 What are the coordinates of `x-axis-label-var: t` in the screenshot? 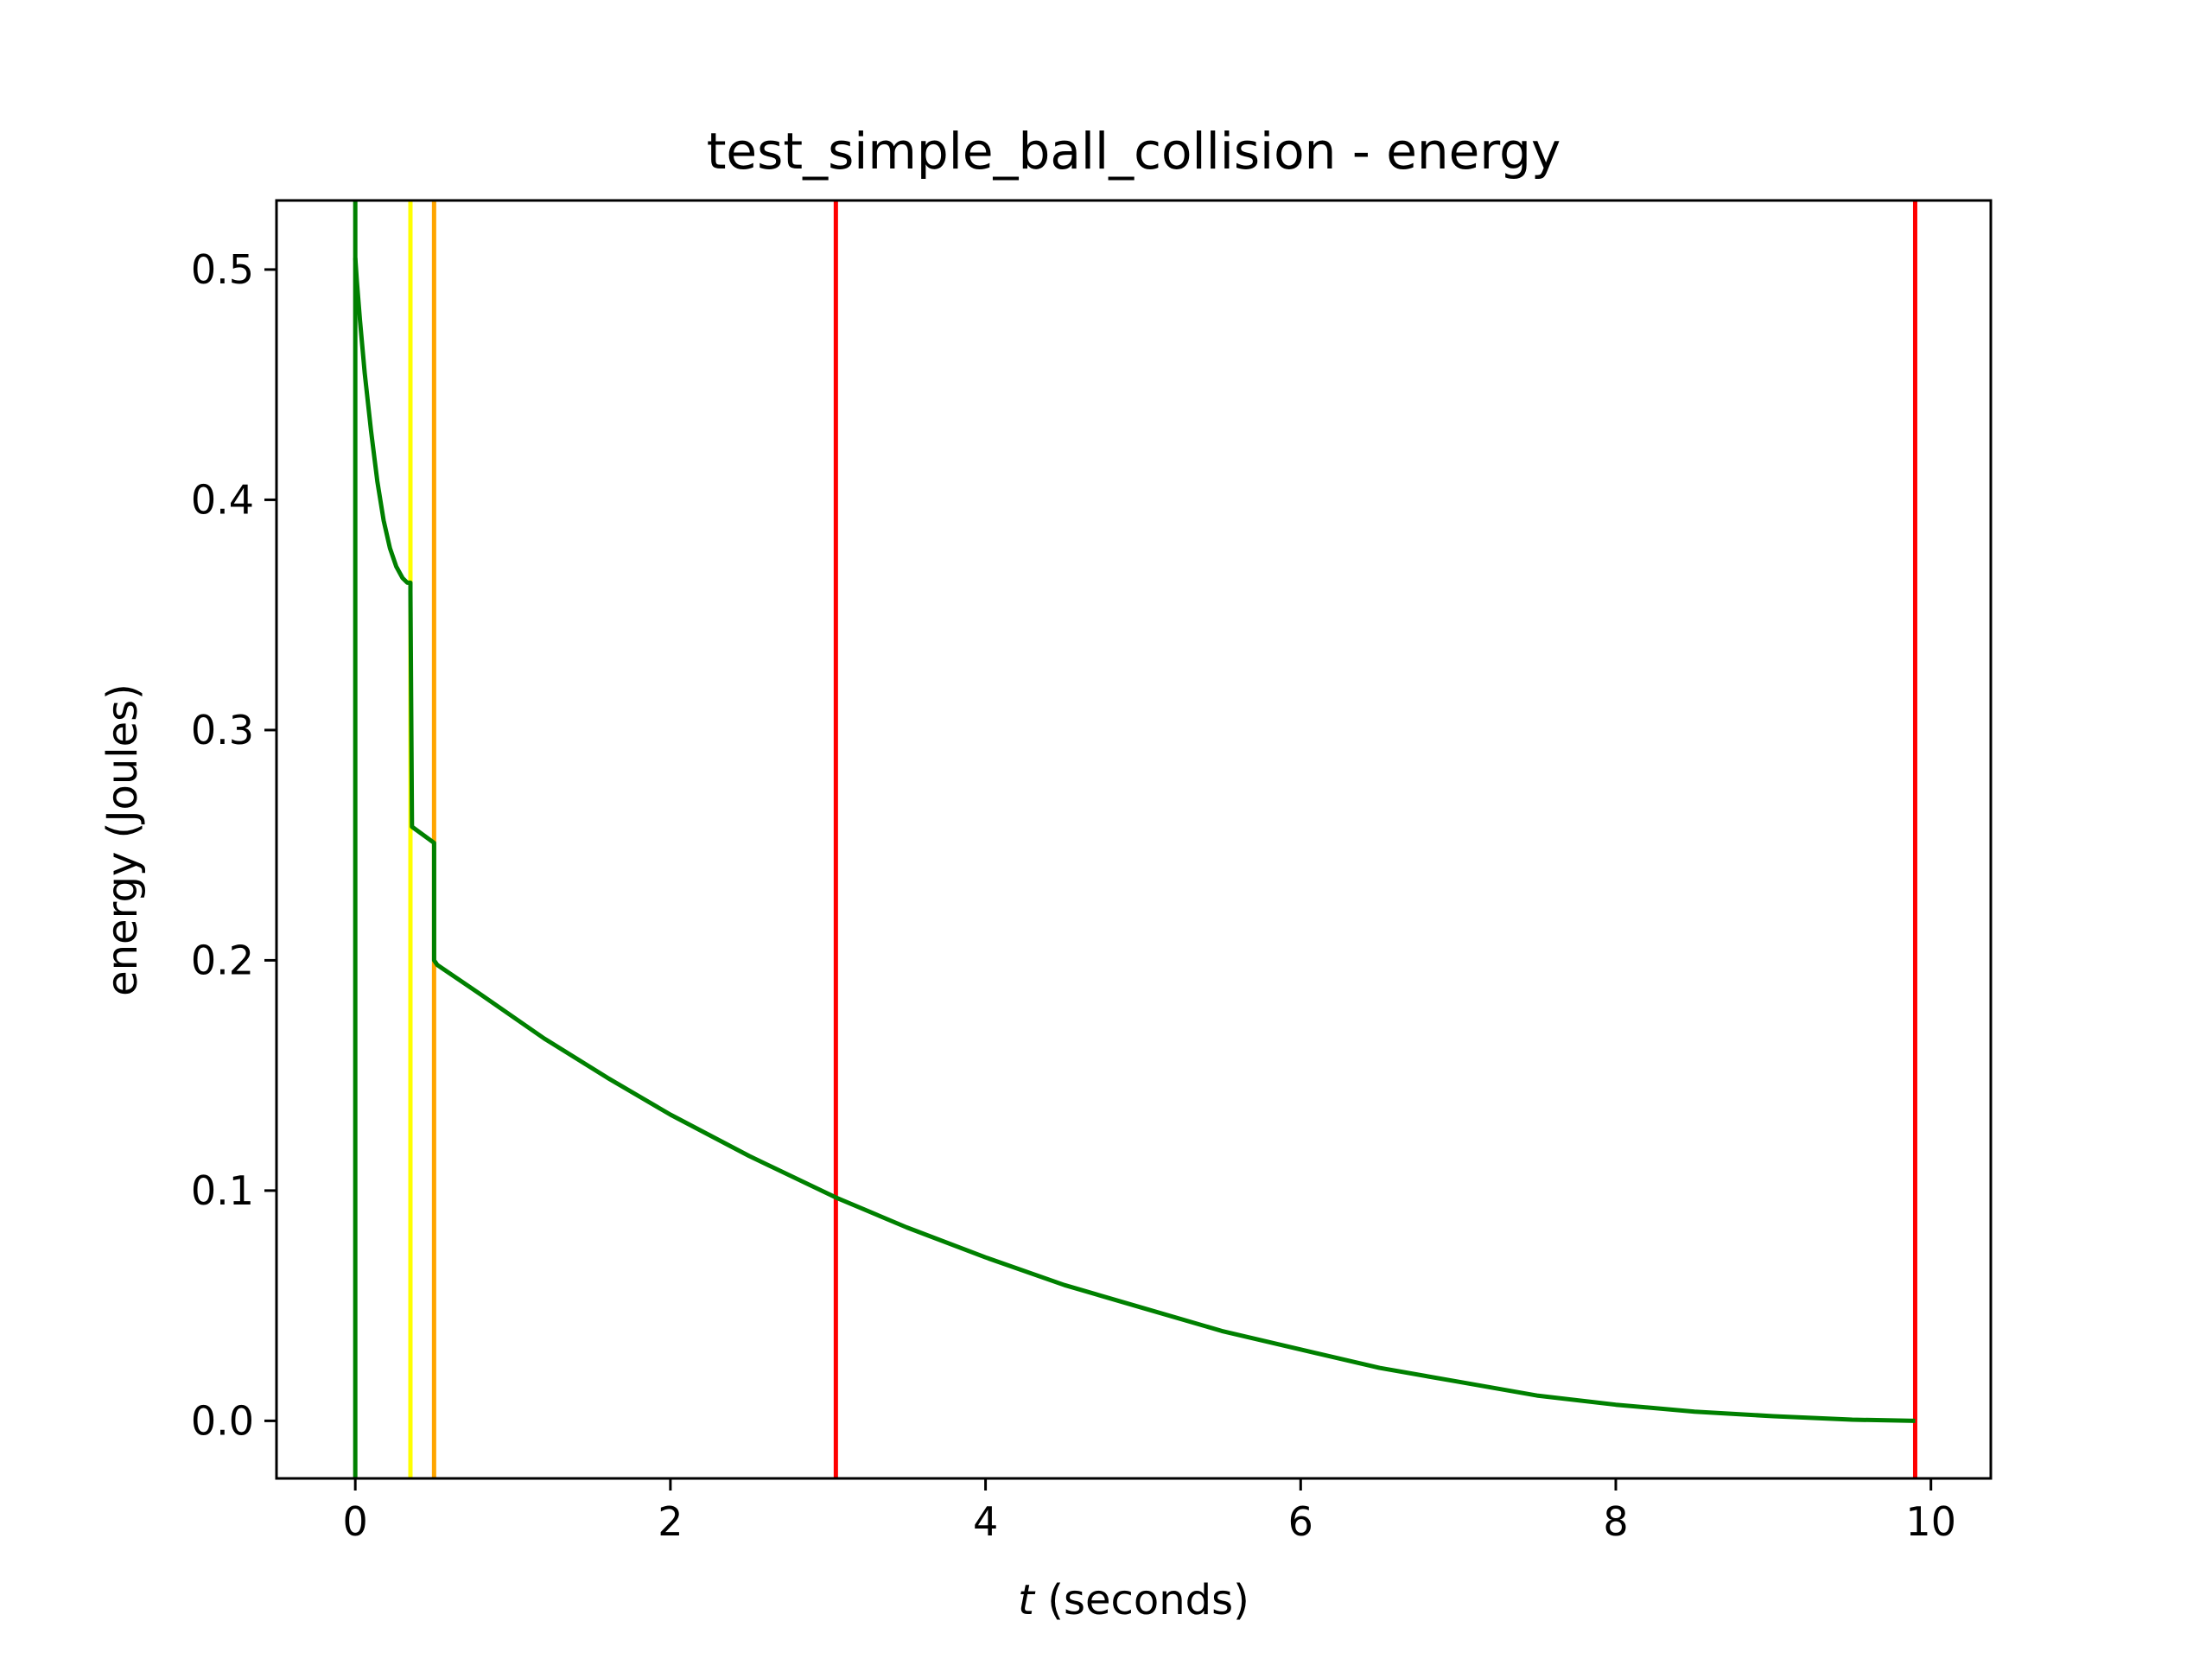 It's located at (1027, 1600).